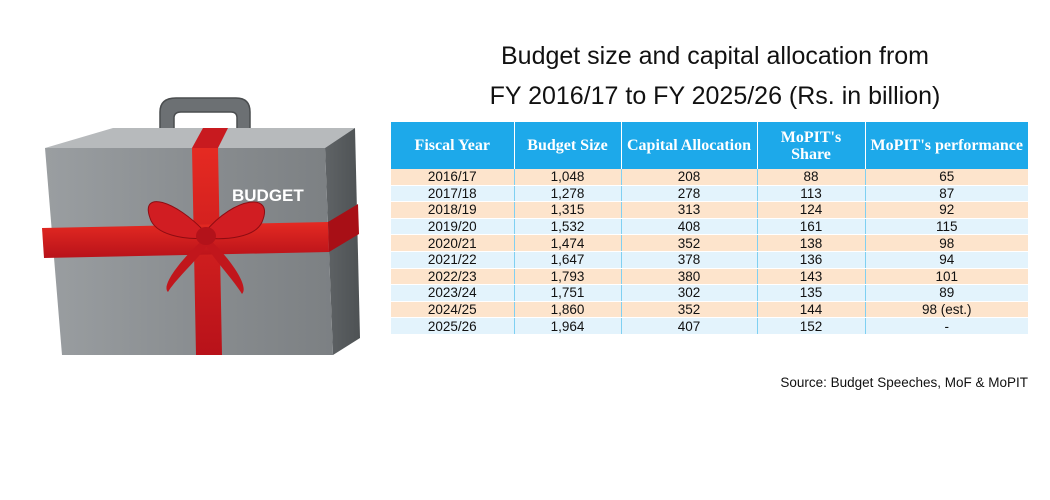 The width and height of the screenshot is (1050, 500). I want to click on cell-mopit-performance: -, so click(946, 326).